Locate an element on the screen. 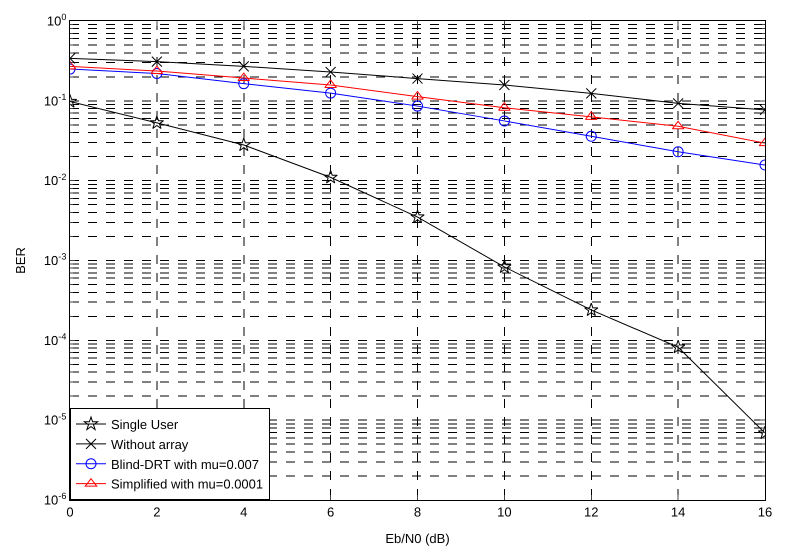 The height and width of the screenshot is (556, 790). y-tick-label: 10$^{-2}$ is located at coordinates (55, 180).